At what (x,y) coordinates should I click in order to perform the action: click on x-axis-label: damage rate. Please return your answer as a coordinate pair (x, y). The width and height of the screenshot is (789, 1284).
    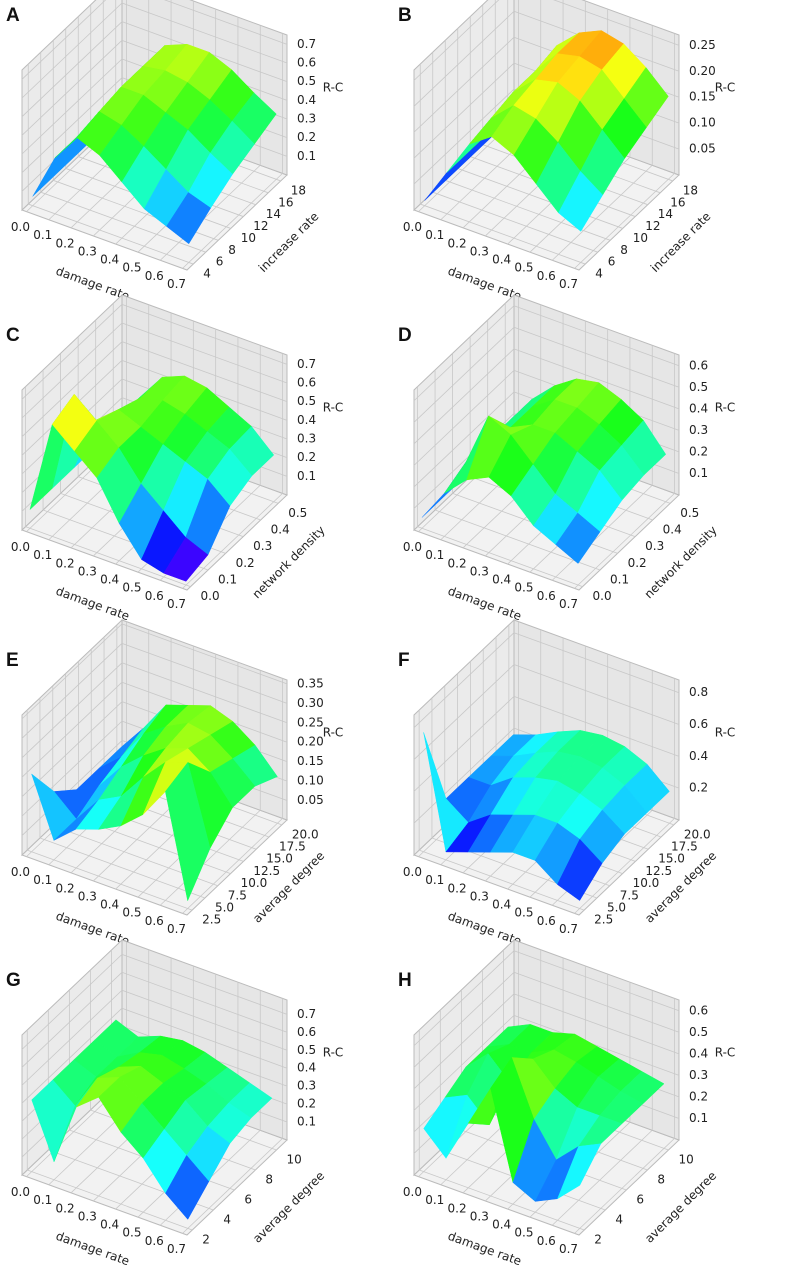
    Looking at the image, I should click on (92, 604).